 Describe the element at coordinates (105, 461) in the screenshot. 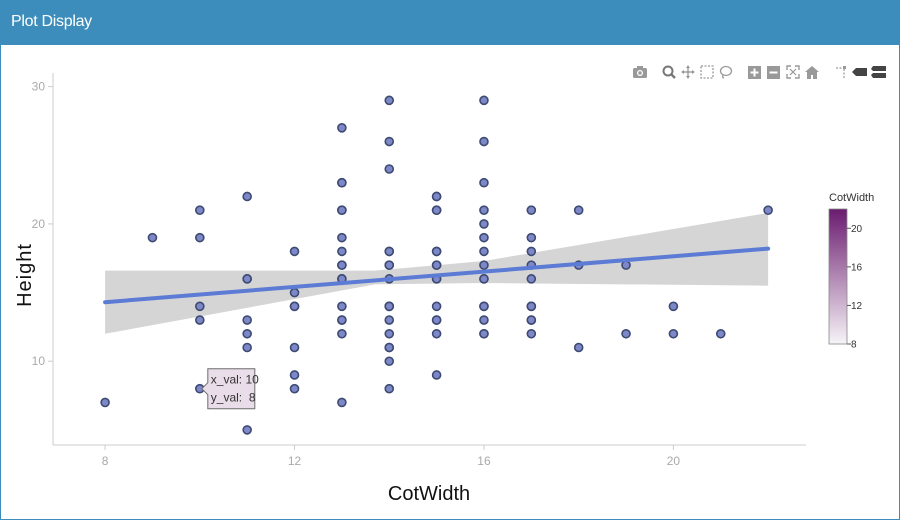

I see `x-tick-label: 8` at that location.